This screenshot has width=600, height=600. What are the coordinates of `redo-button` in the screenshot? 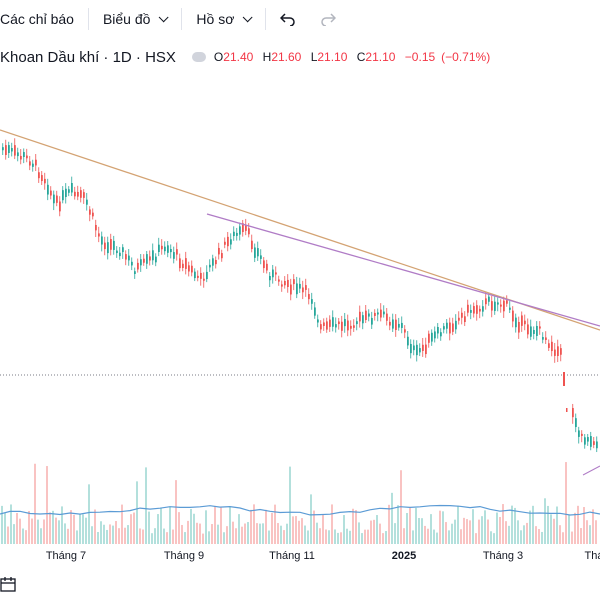 It's located at (328, 19).